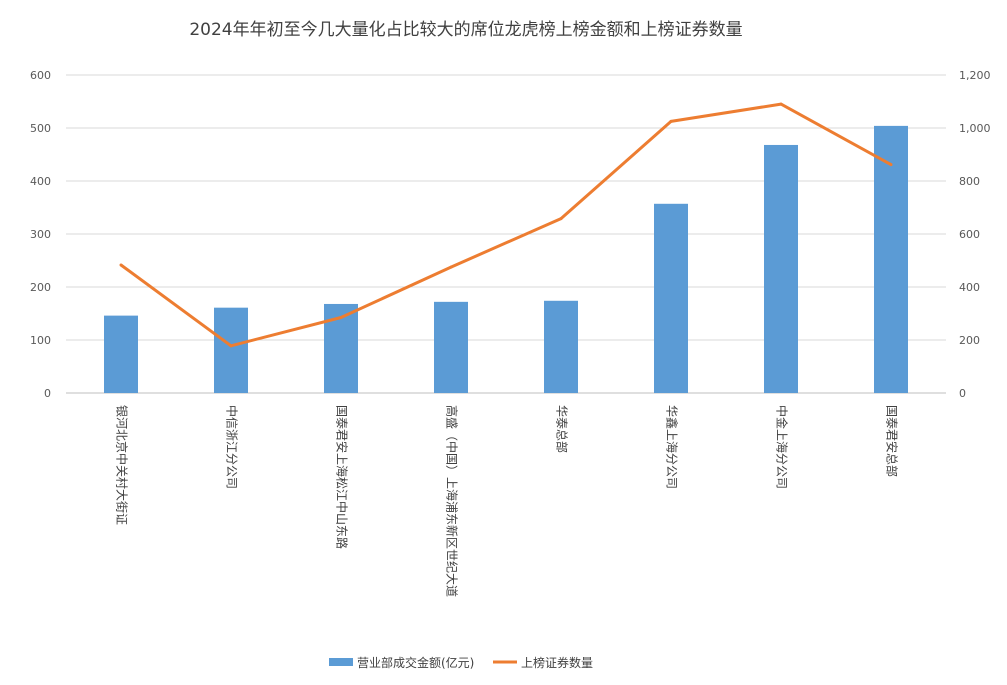 Image resolution: width=1007 pixels, height=685 pixels. What do you see at coordinates (962, 393) in the screenshot?
I see `right-tick-label: 0` at bounding box center [962, 393].